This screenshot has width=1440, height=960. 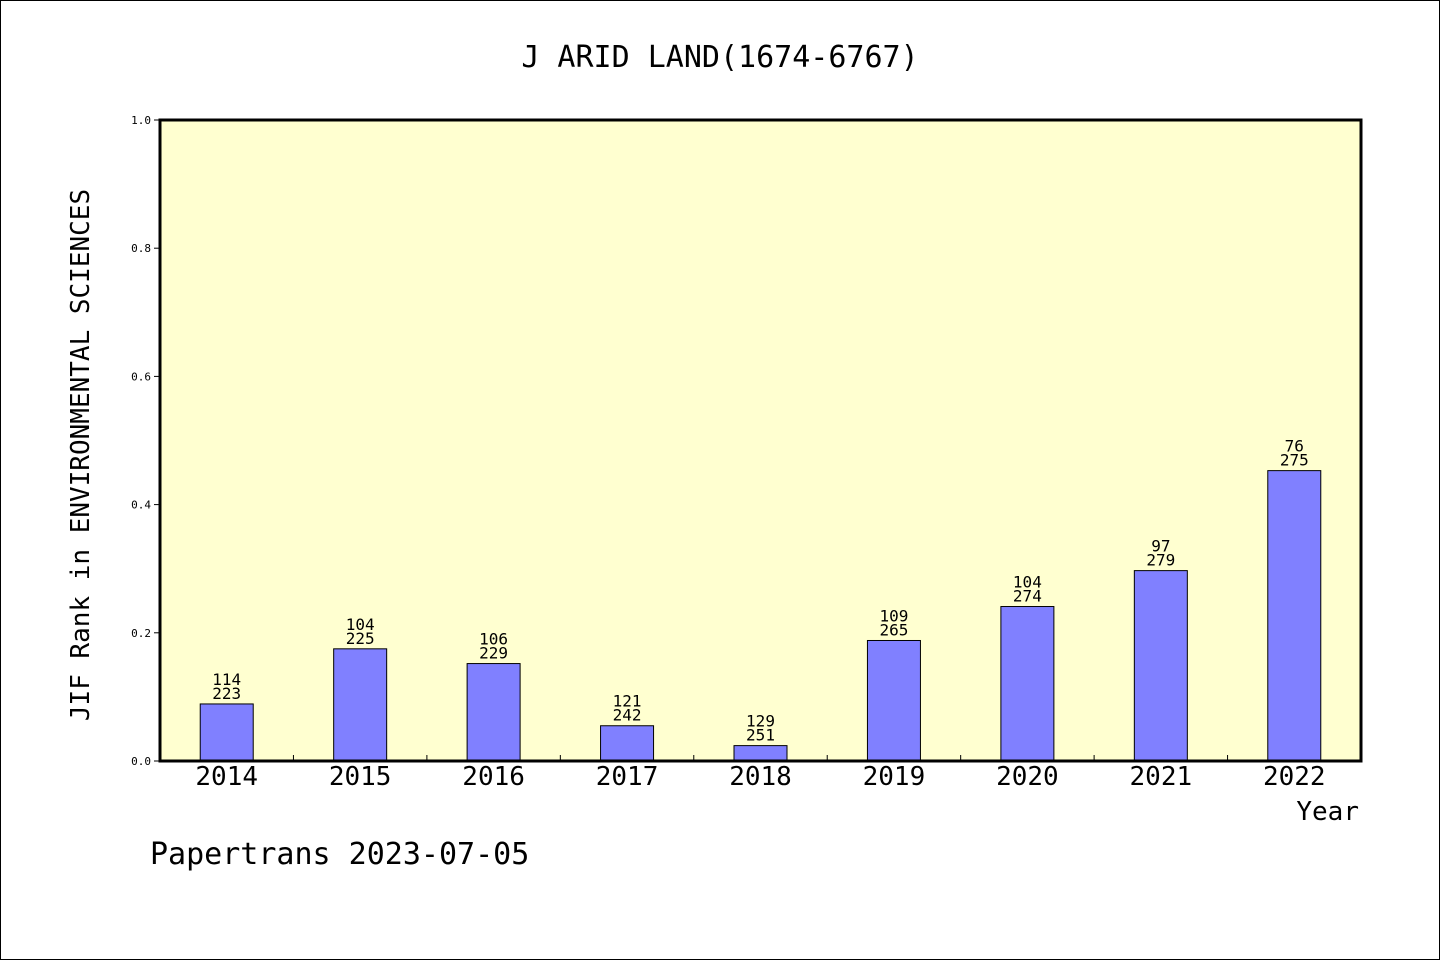 I want to click on bar-total-label: 242, so click(x=627, y=715).